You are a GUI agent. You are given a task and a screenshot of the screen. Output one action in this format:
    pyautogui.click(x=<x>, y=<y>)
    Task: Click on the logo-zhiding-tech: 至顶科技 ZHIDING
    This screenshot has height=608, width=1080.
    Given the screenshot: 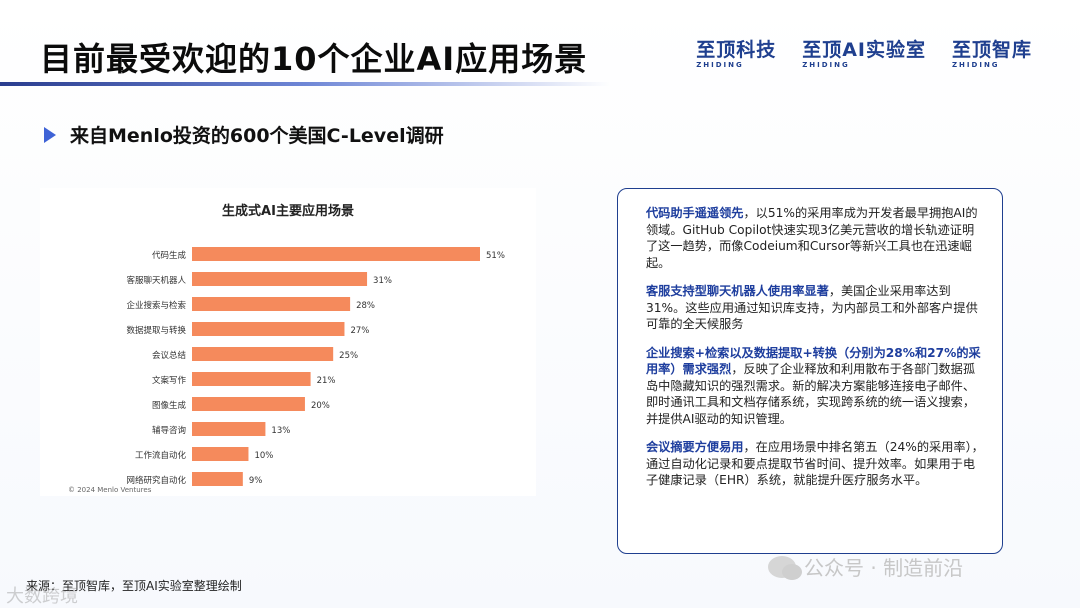 What is the action you would take?
    pyautogui.click(x=736, y=54)
    